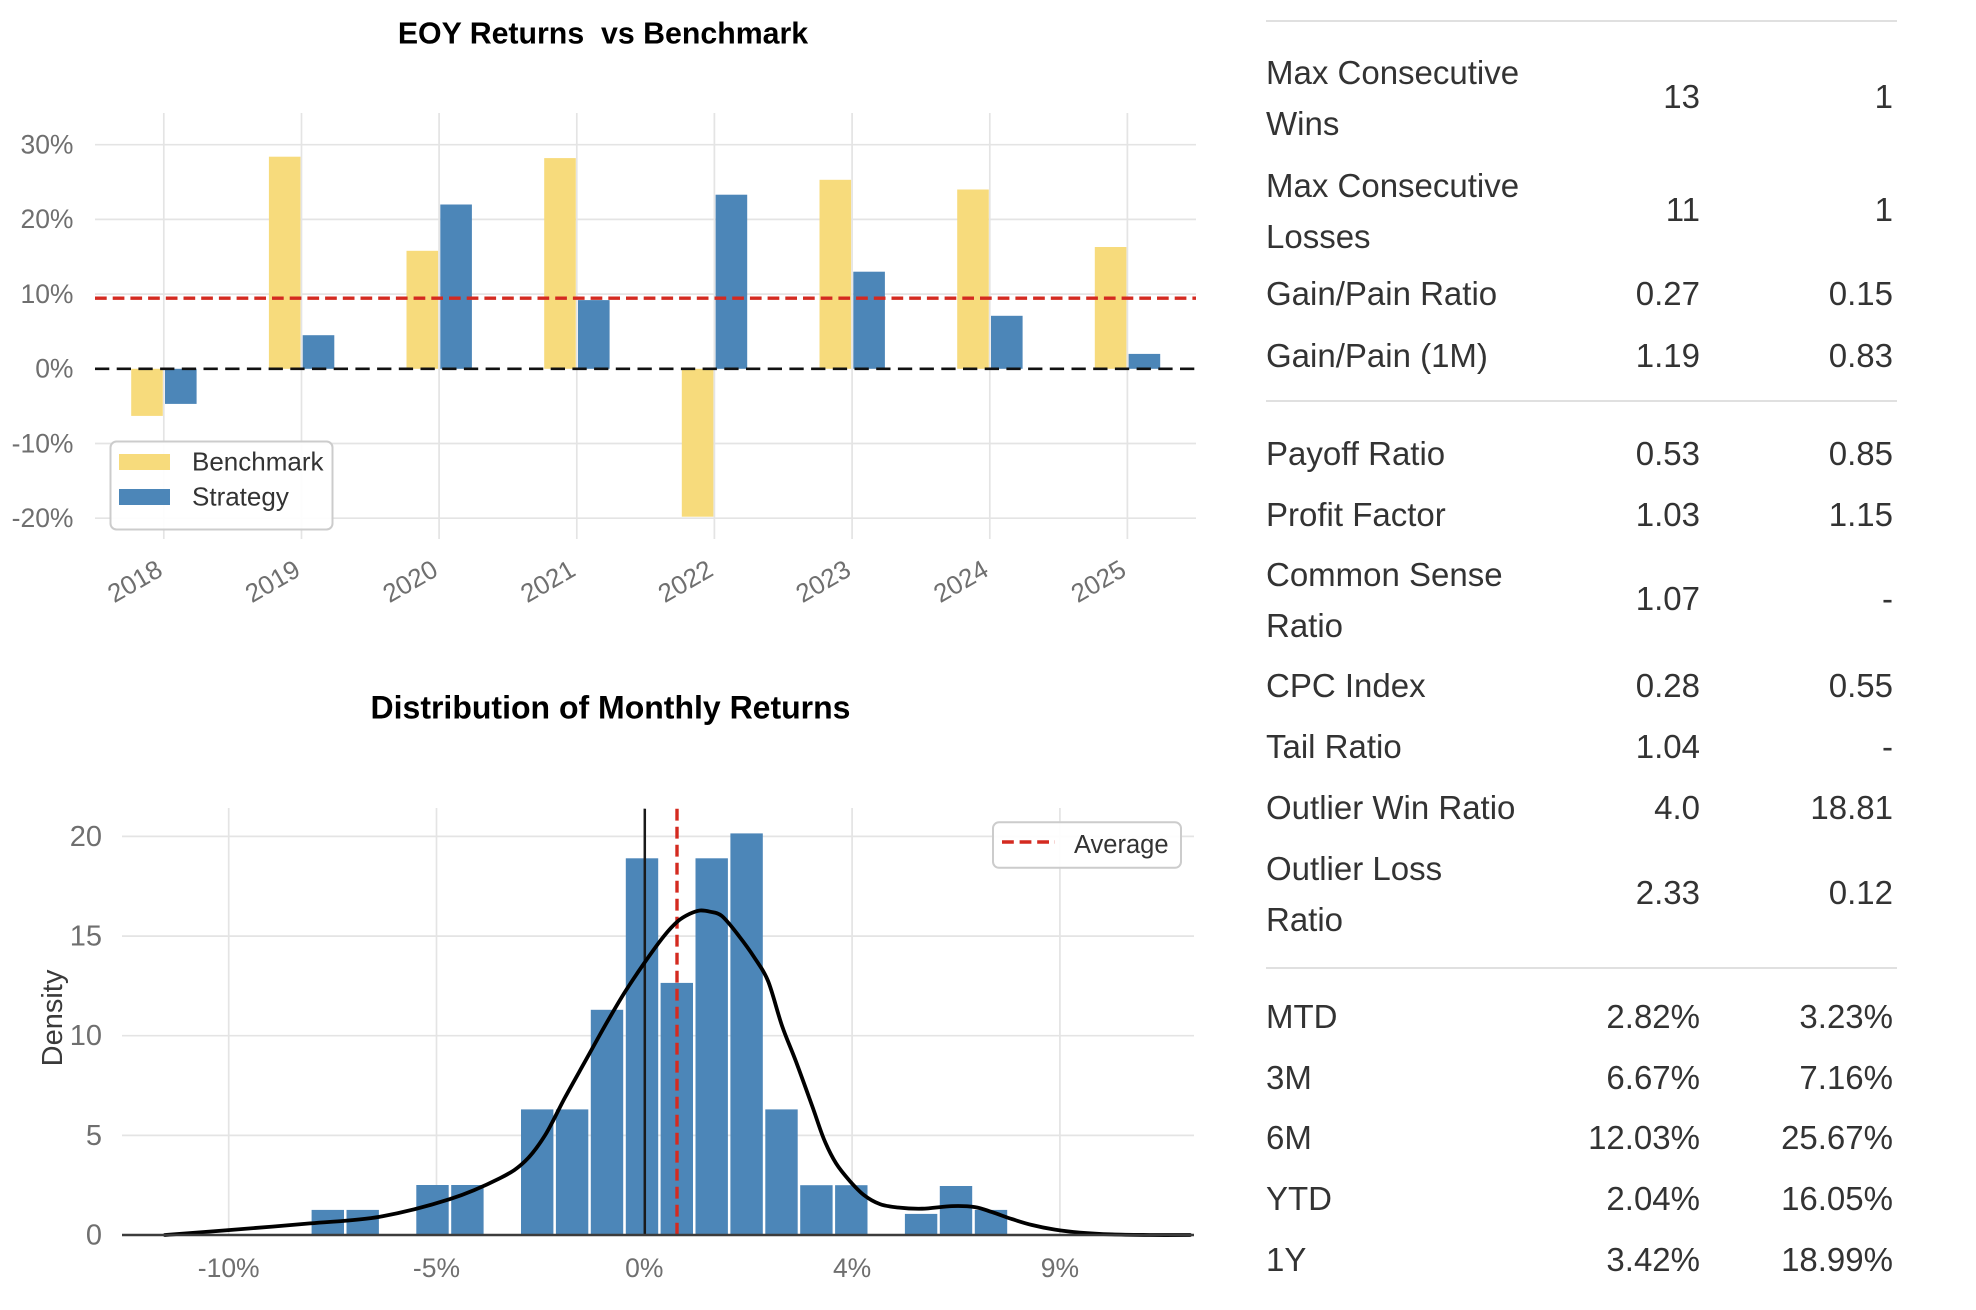  Describe the element at coordinates (1121, 845) in the screenshot. I see `svg-text: Average` at that location.